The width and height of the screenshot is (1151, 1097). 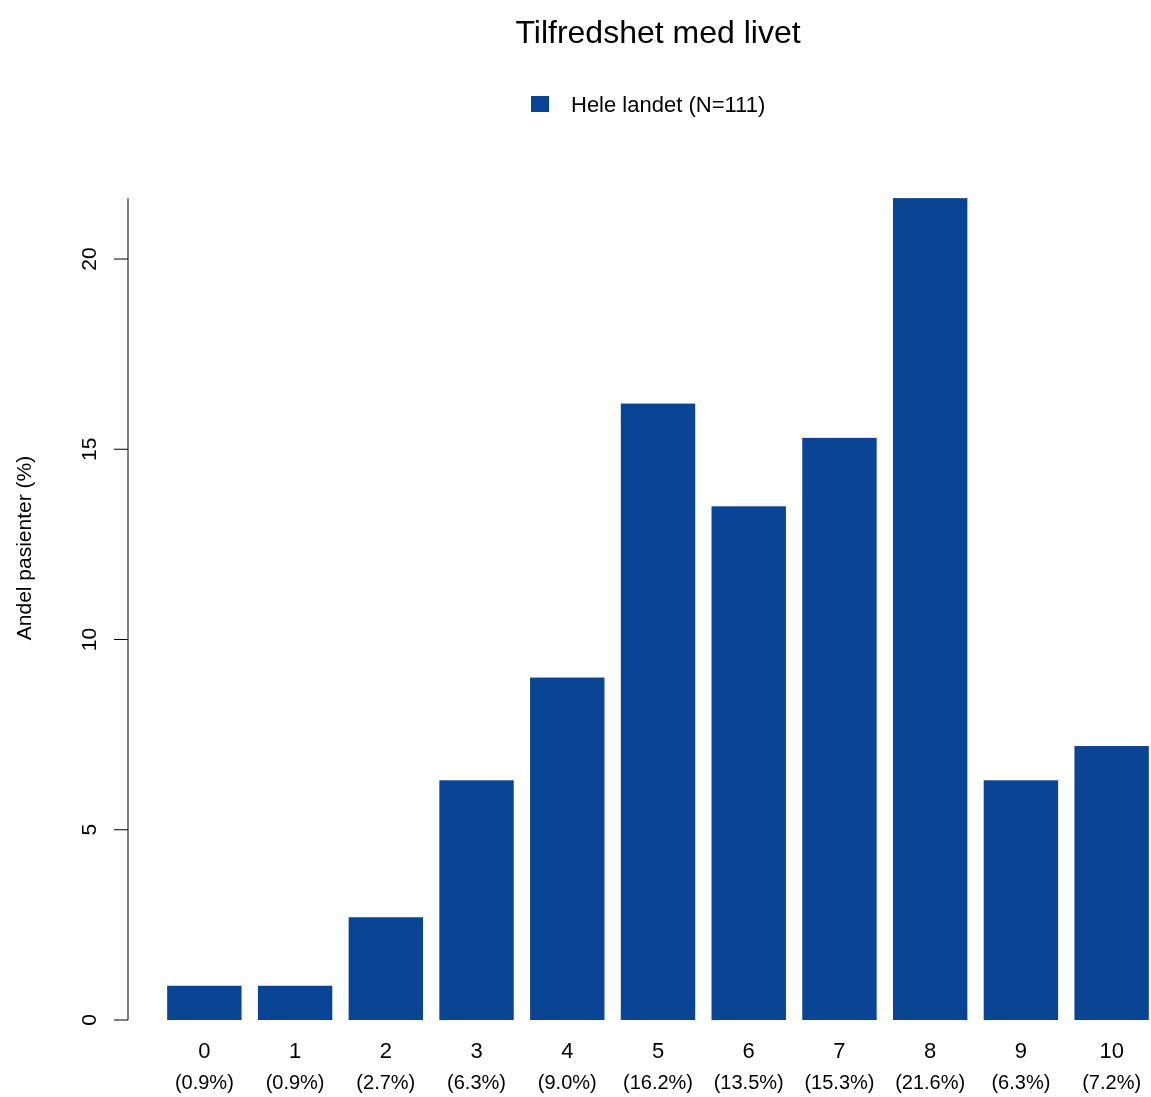 What do you see at coordinates (839, 1050) in the screenshot?
I see `x-tick-label: 7` at bounding box center [839, 1050].